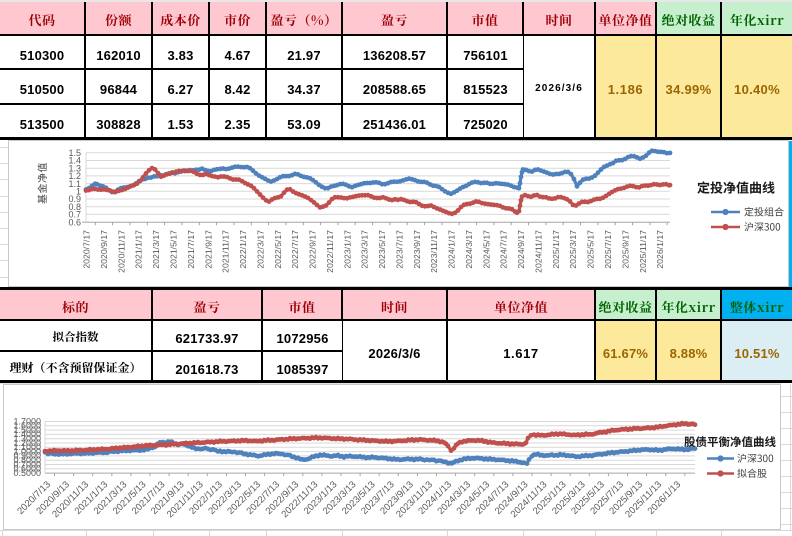  What do you see at coordinates (452, 249) in the screenshot?
I see `svg-text: 2024/1/17` at bounding box center [452, 249].